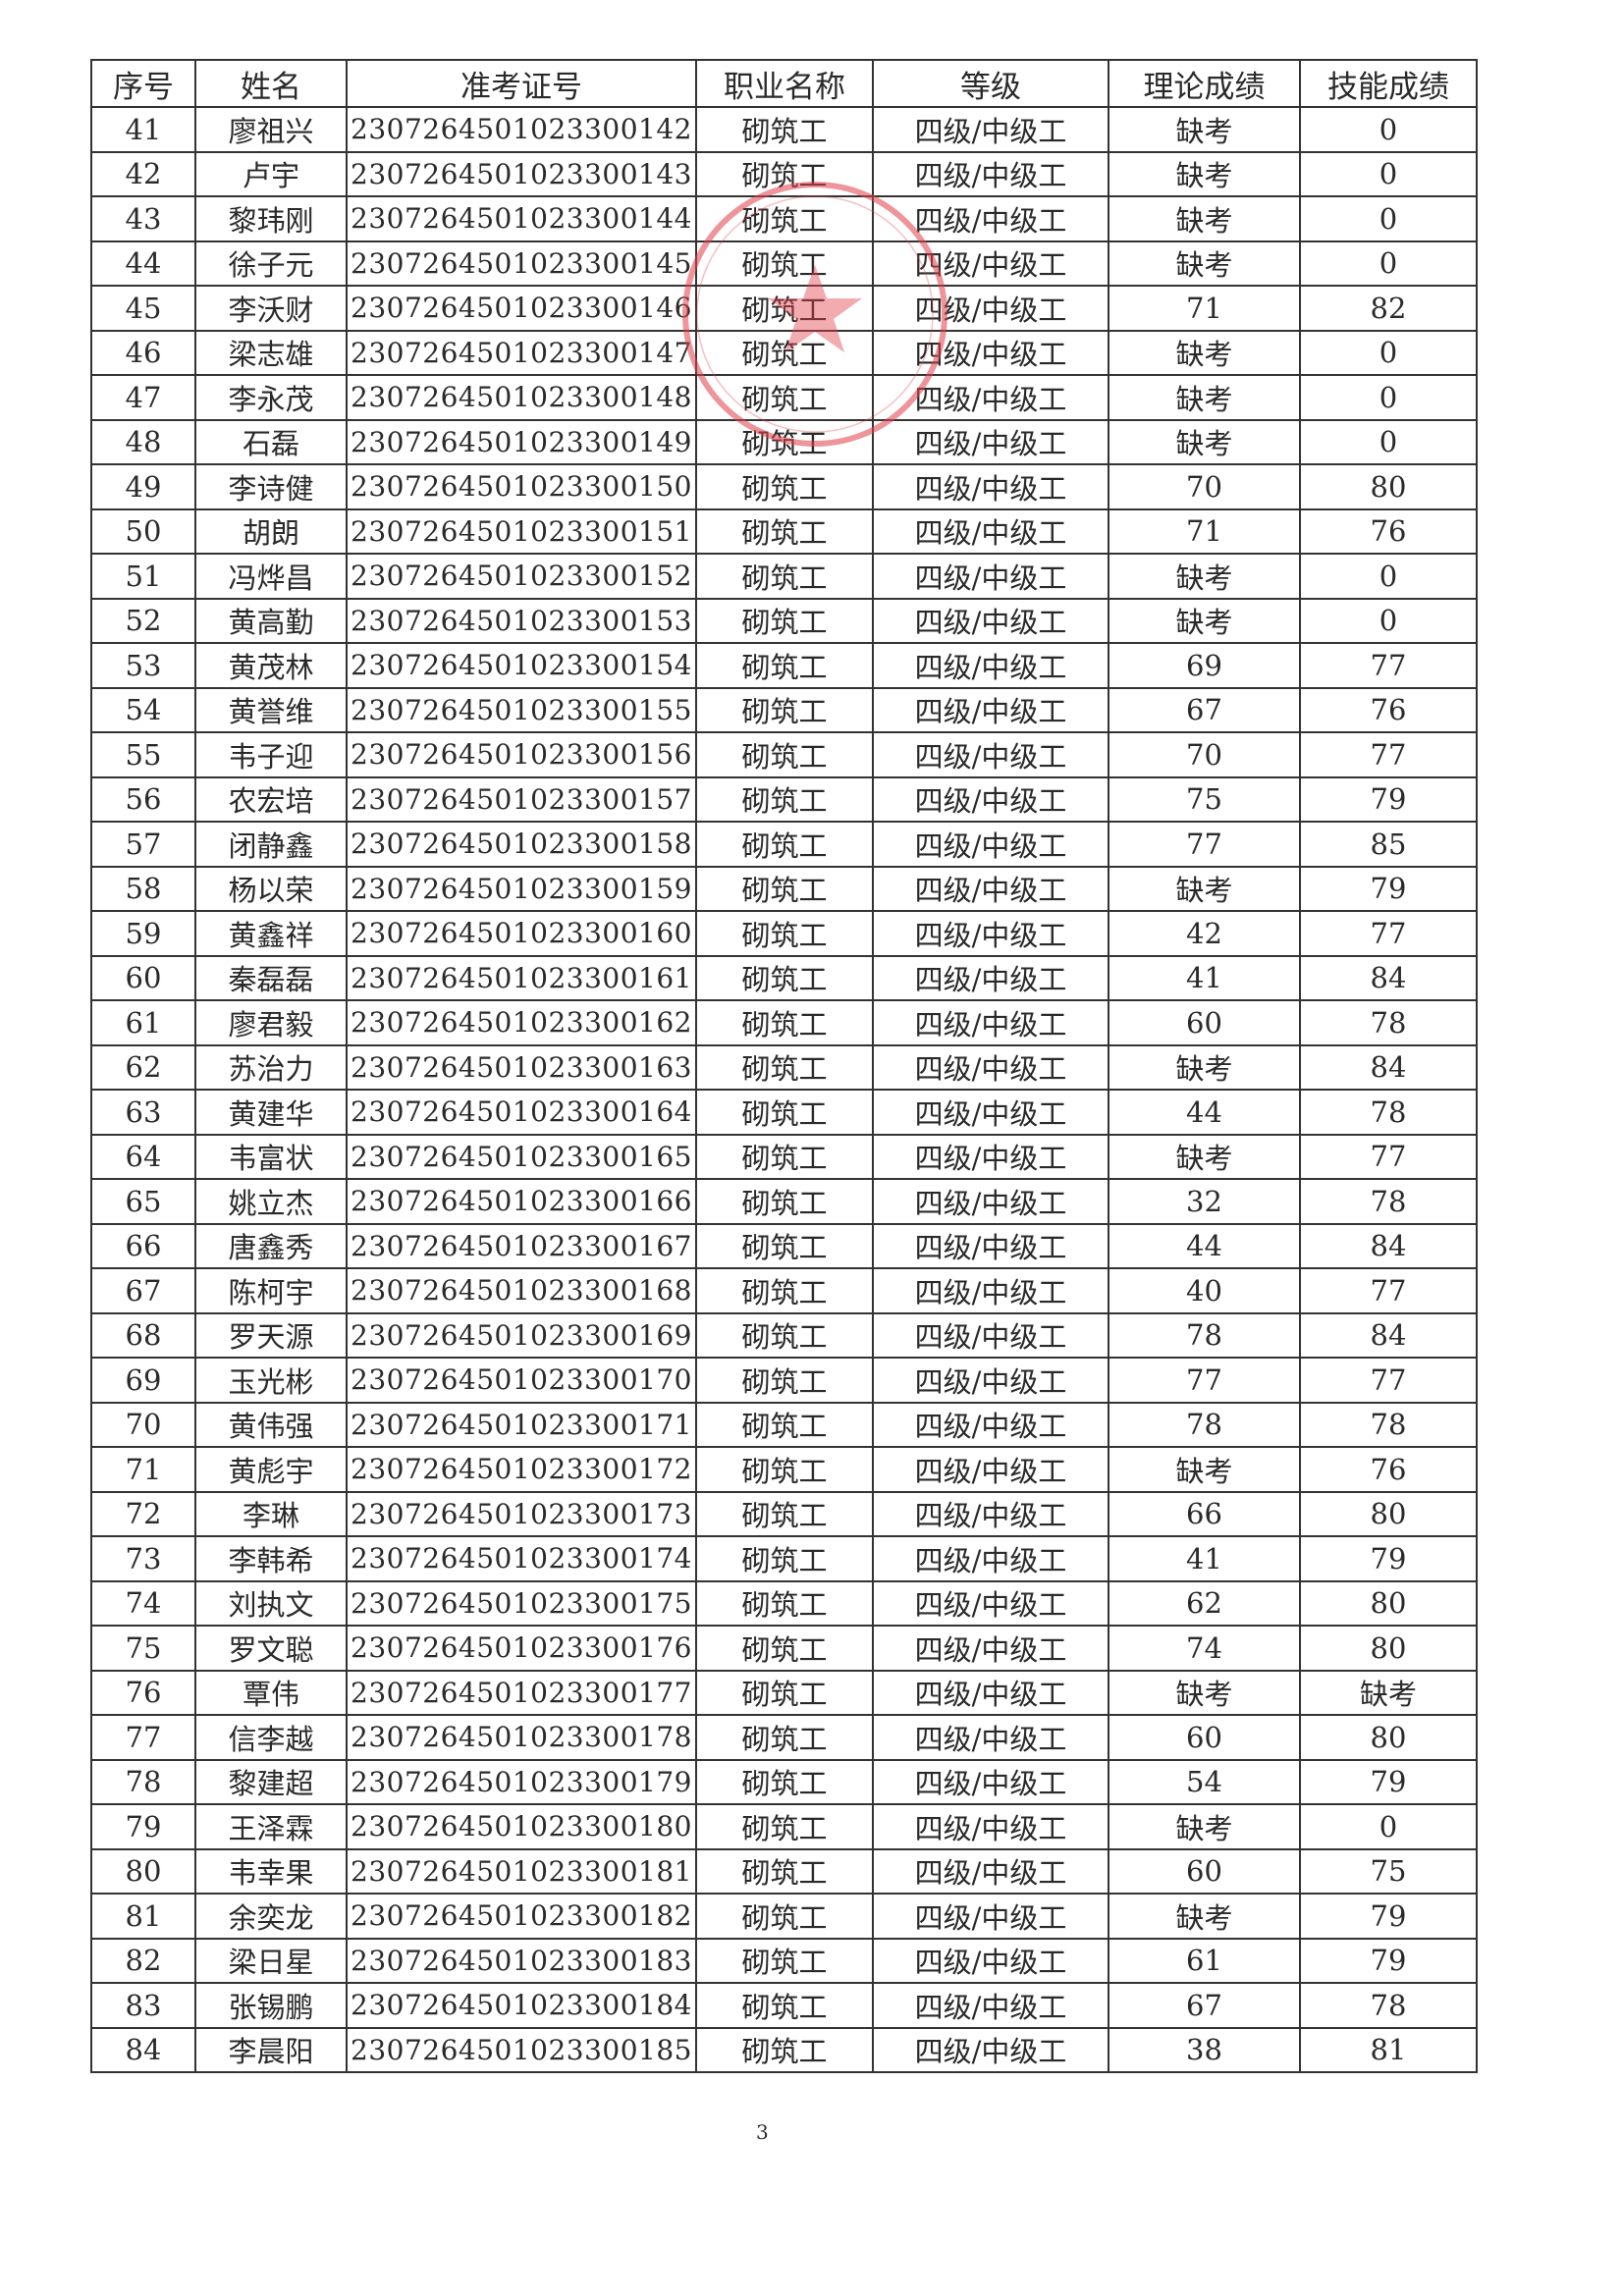 This screenshot has height=2296, width=1622. I want to click on table-row: 49 李诗健 2307264501023300150 砌筑工 四级/中级工 70 80, so click(784, 487).